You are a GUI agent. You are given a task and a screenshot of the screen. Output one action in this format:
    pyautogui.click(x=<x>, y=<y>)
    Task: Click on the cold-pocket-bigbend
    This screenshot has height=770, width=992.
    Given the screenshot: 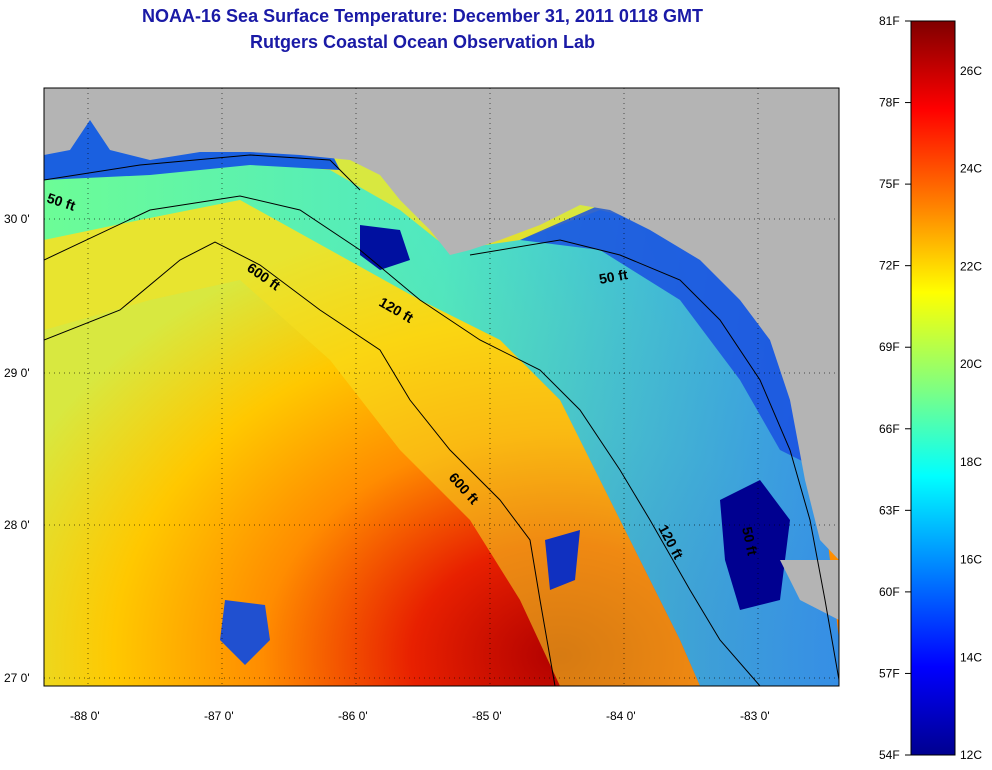 What is the action you would take?
    pyautogui.click(x=385, y=247)
    